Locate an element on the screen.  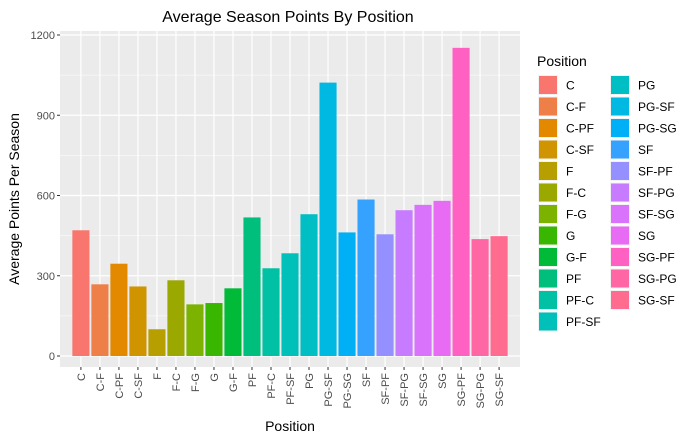
legend-key-c-sf is located at coordinates (548, 149).